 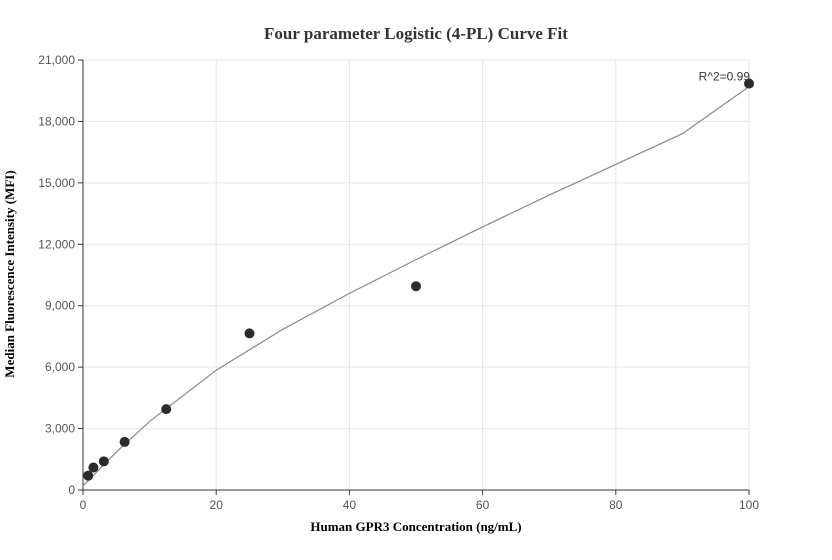 What do you see at coordinates (9, 273) in the screenshot?
I see `y-axis-title: Median Fluorescence Intensity (MFI)` at bounding box center [9, 273].